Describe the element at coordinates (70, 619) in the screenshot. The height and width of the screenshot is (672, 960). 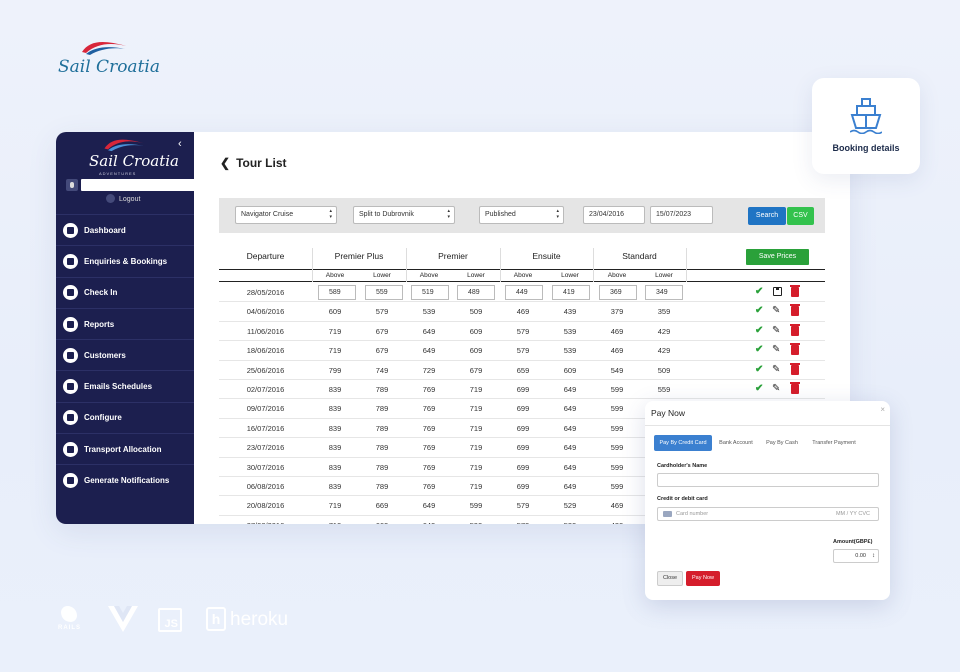
I see `rails-logo: RAILS` at that location.